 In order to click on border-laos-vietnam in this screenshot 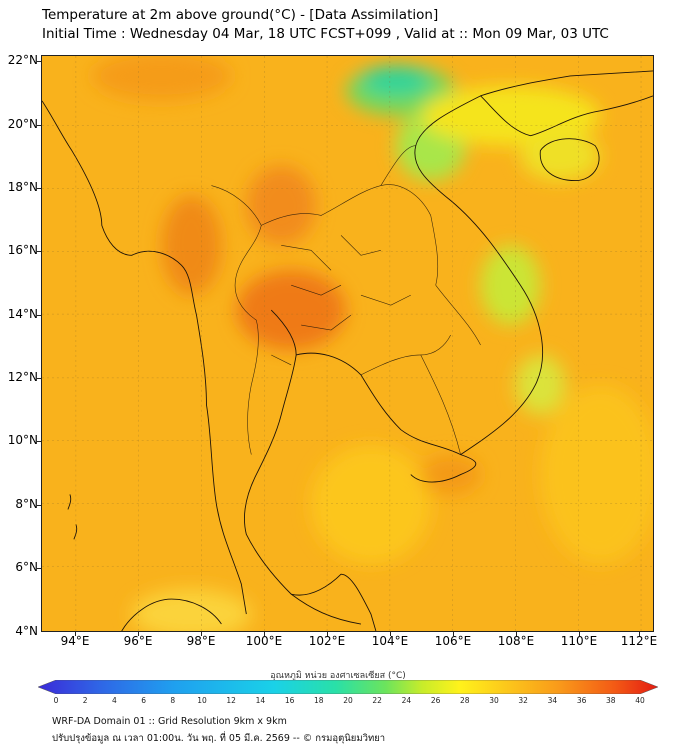, I will do `click(430, 245)`.